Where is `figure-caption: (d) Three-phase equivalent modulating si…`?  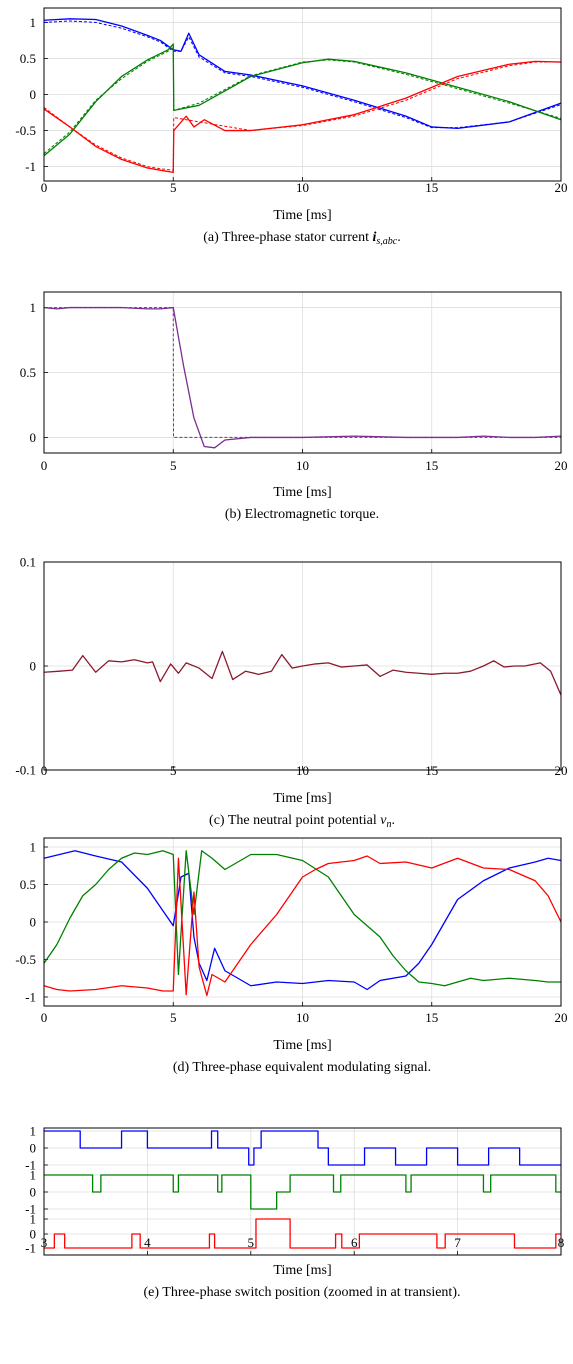
figure-caption: (d) Three-phase equivalent modulating si… is located at coordinates (302, 1067).